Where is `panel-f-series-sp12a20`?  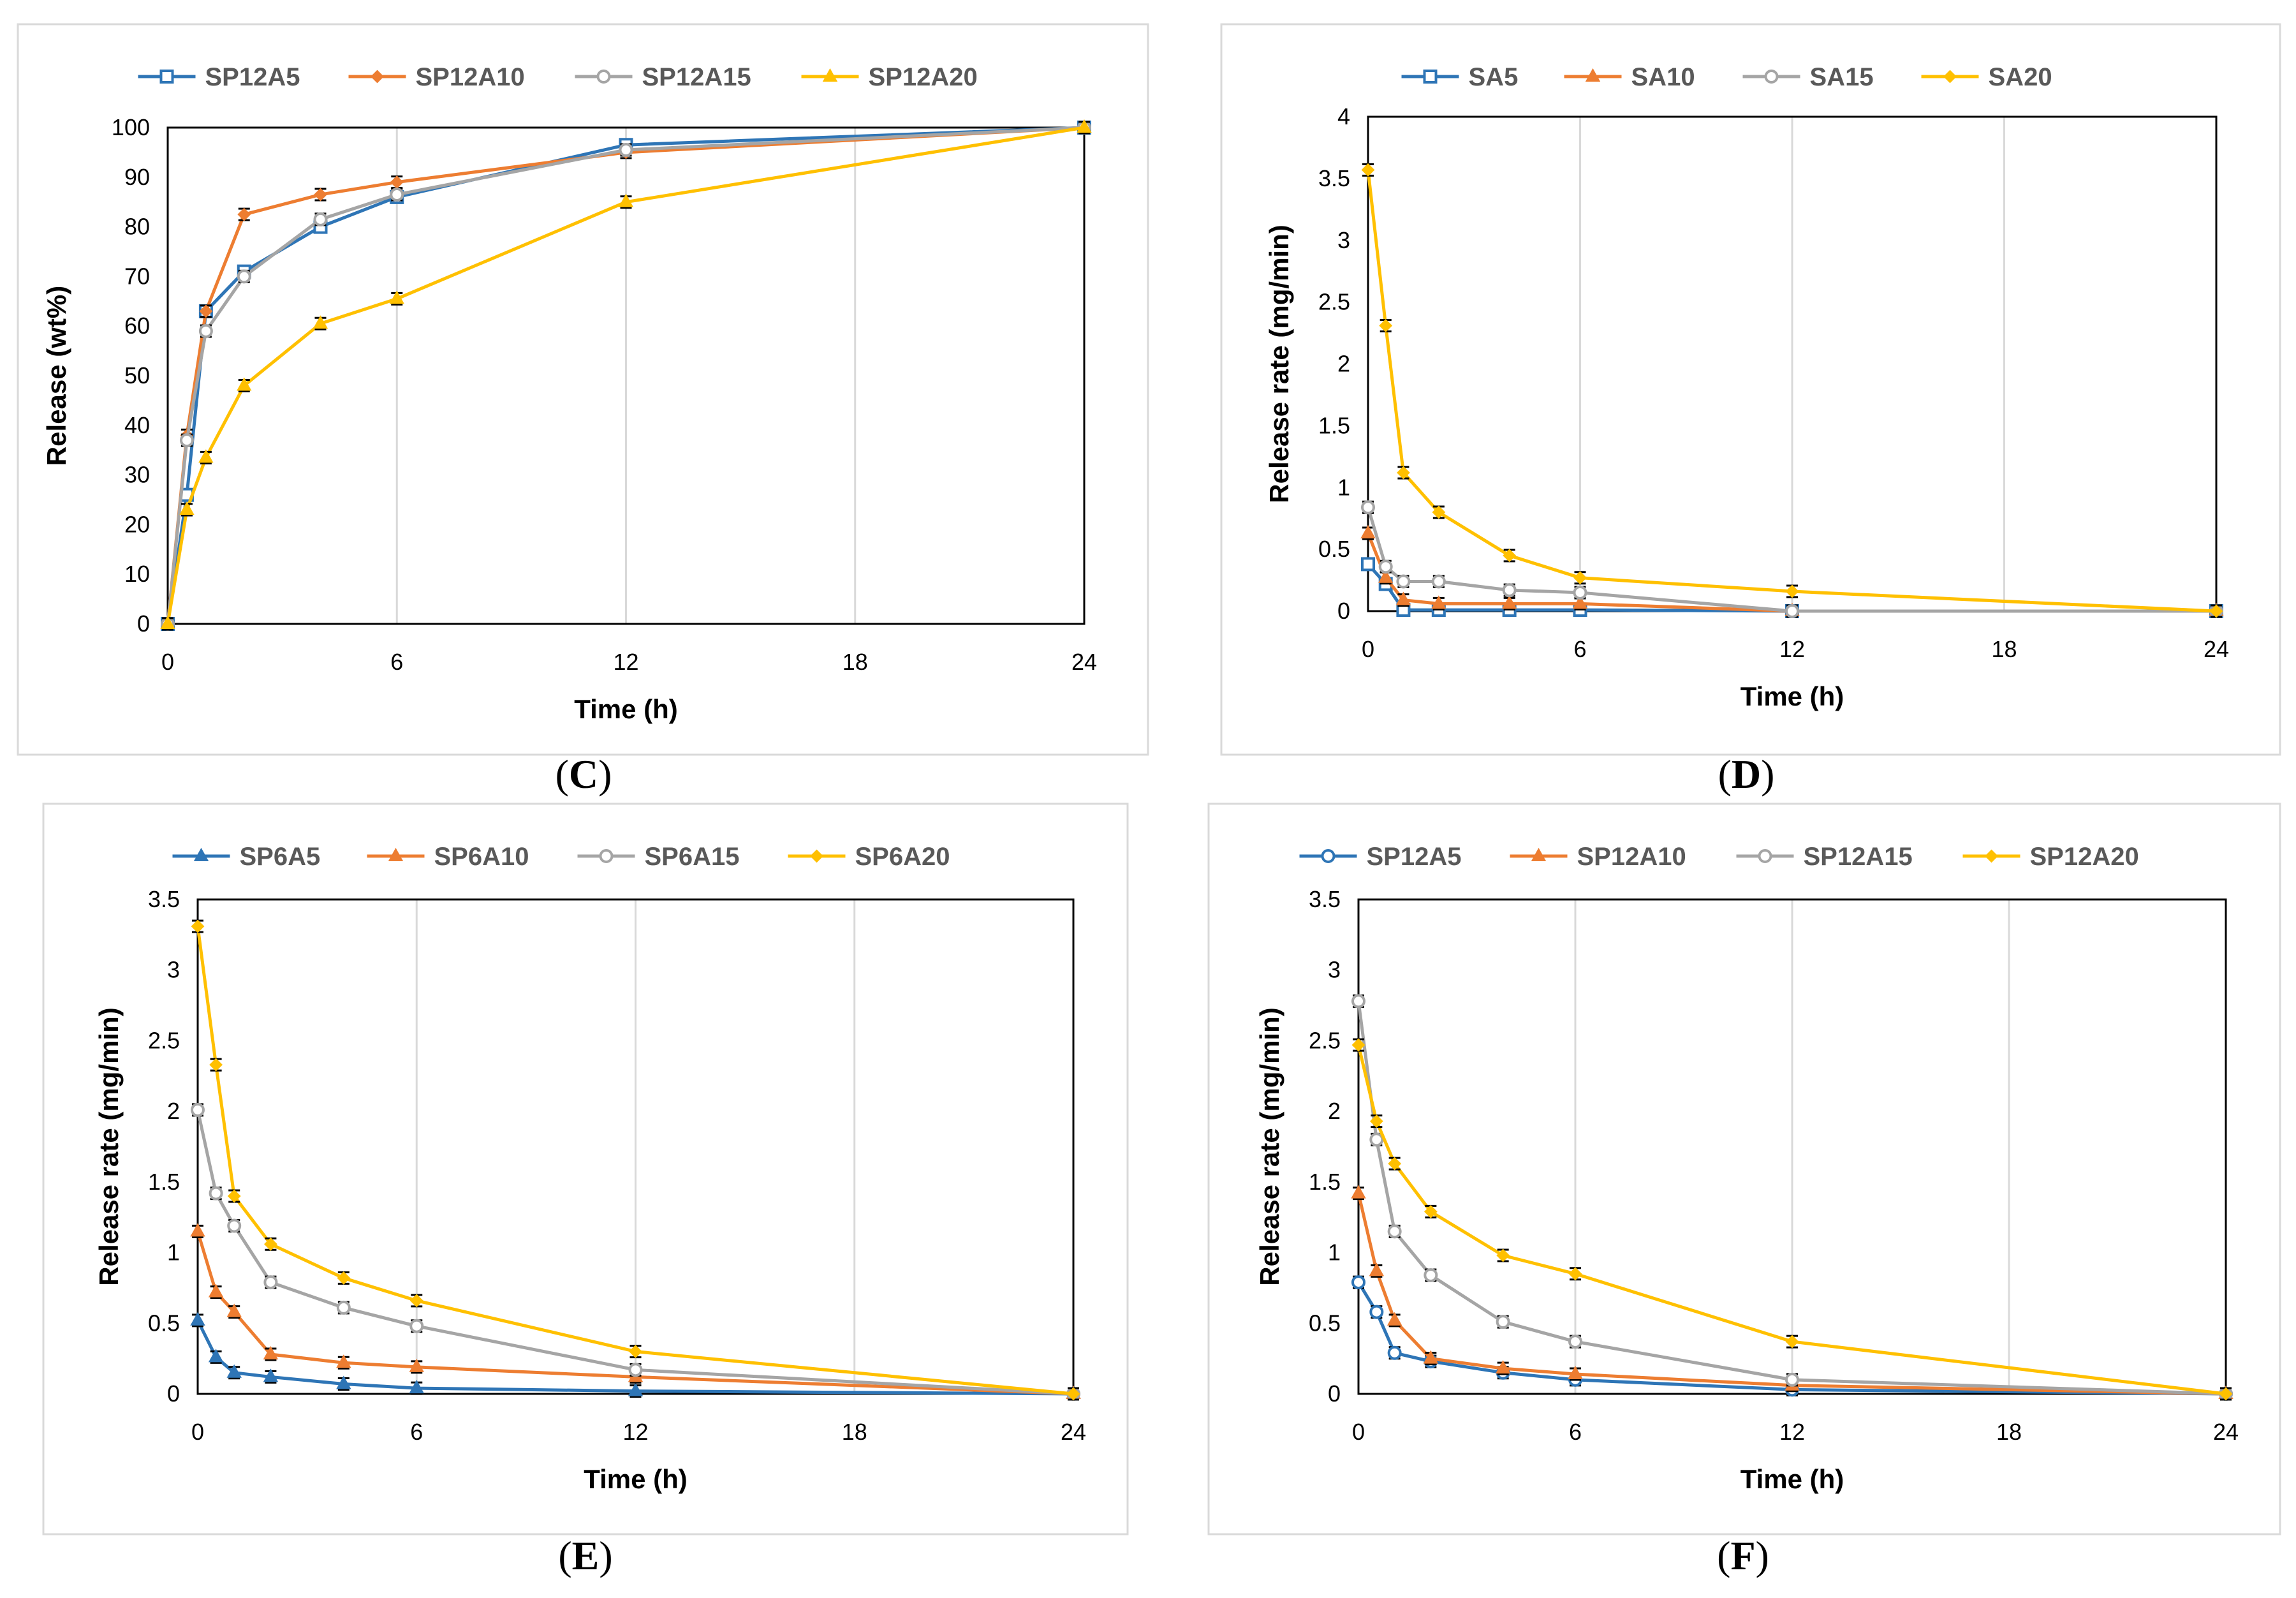 panel-f-series-sp12a20 is located at coordinates (1792, 1219).